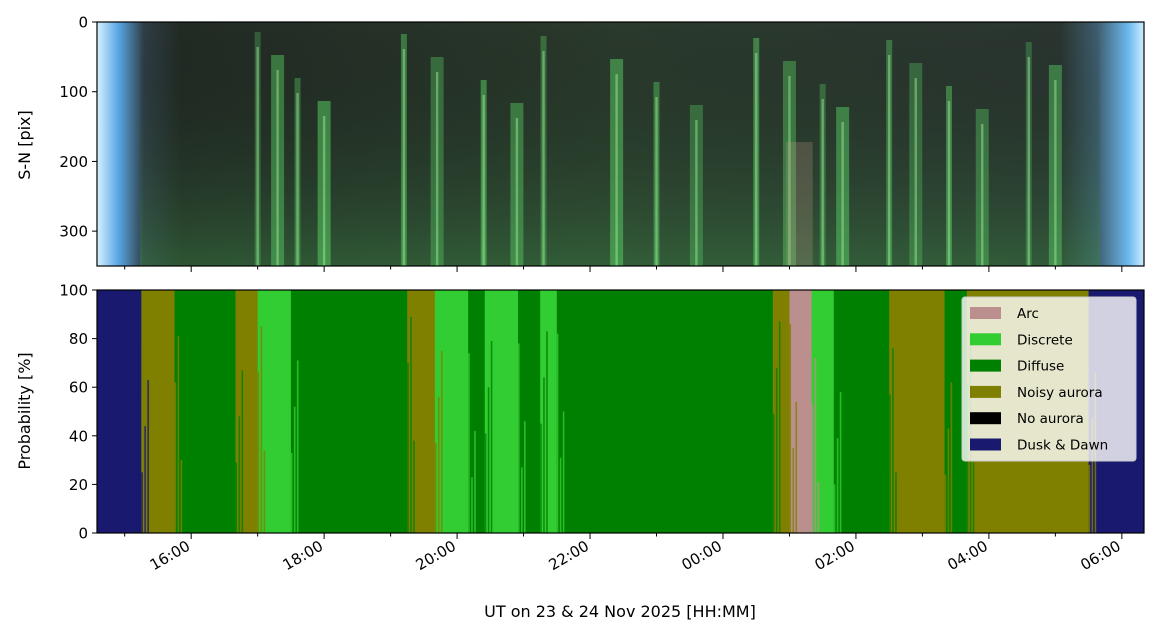 Image resolution: width=1158 pixels, height=638 pixels. Describe the element at coordinates (170, 555) in the screenshot. I see `x-tick-label: 16:00` at that location.